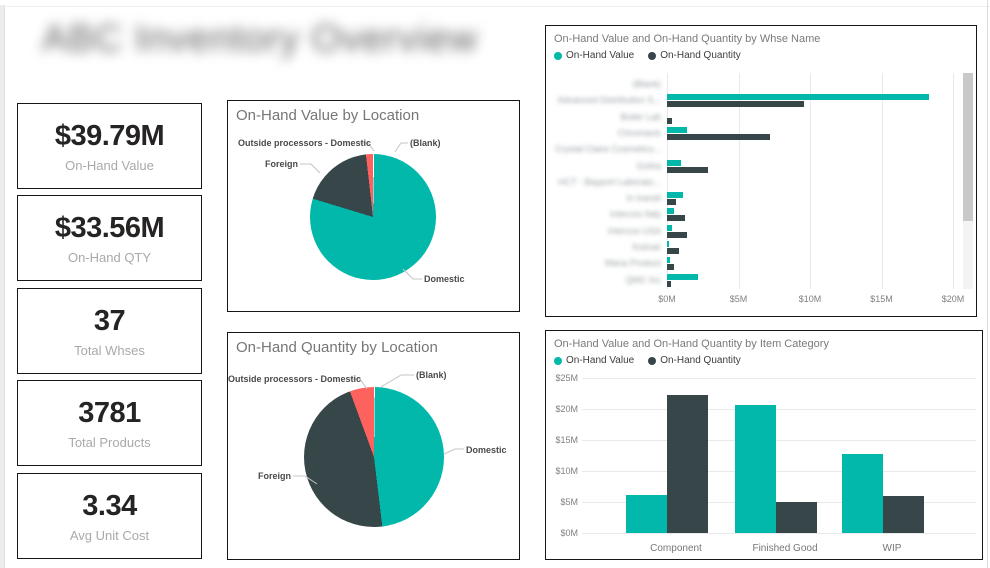 This screenshot has width=990, height=568. What do you see at coordinates (632, 263) in the screenshot?
I see `category-label: Mana Product` at bounding box center [632, 263].